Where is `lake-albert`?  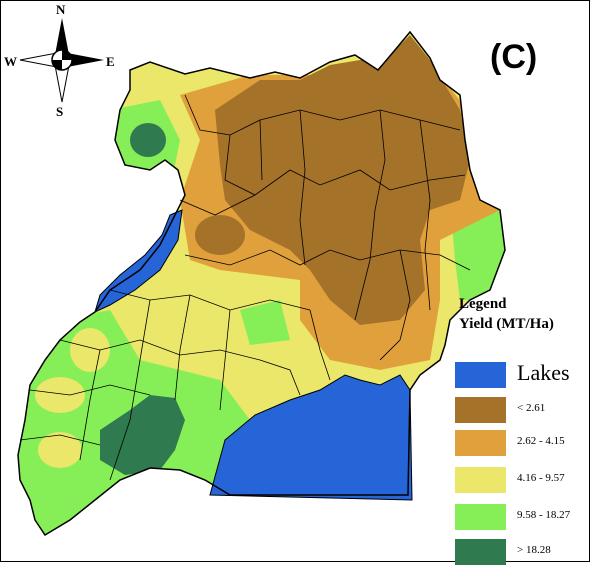 lake-albert is located at coordinates (138, 261).